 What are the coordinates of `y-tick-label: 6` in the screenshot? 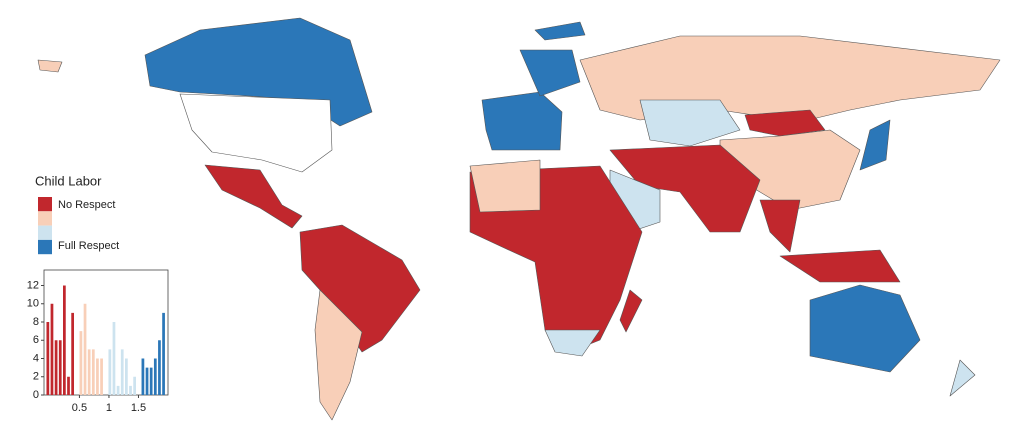 It's located at (36, 340).